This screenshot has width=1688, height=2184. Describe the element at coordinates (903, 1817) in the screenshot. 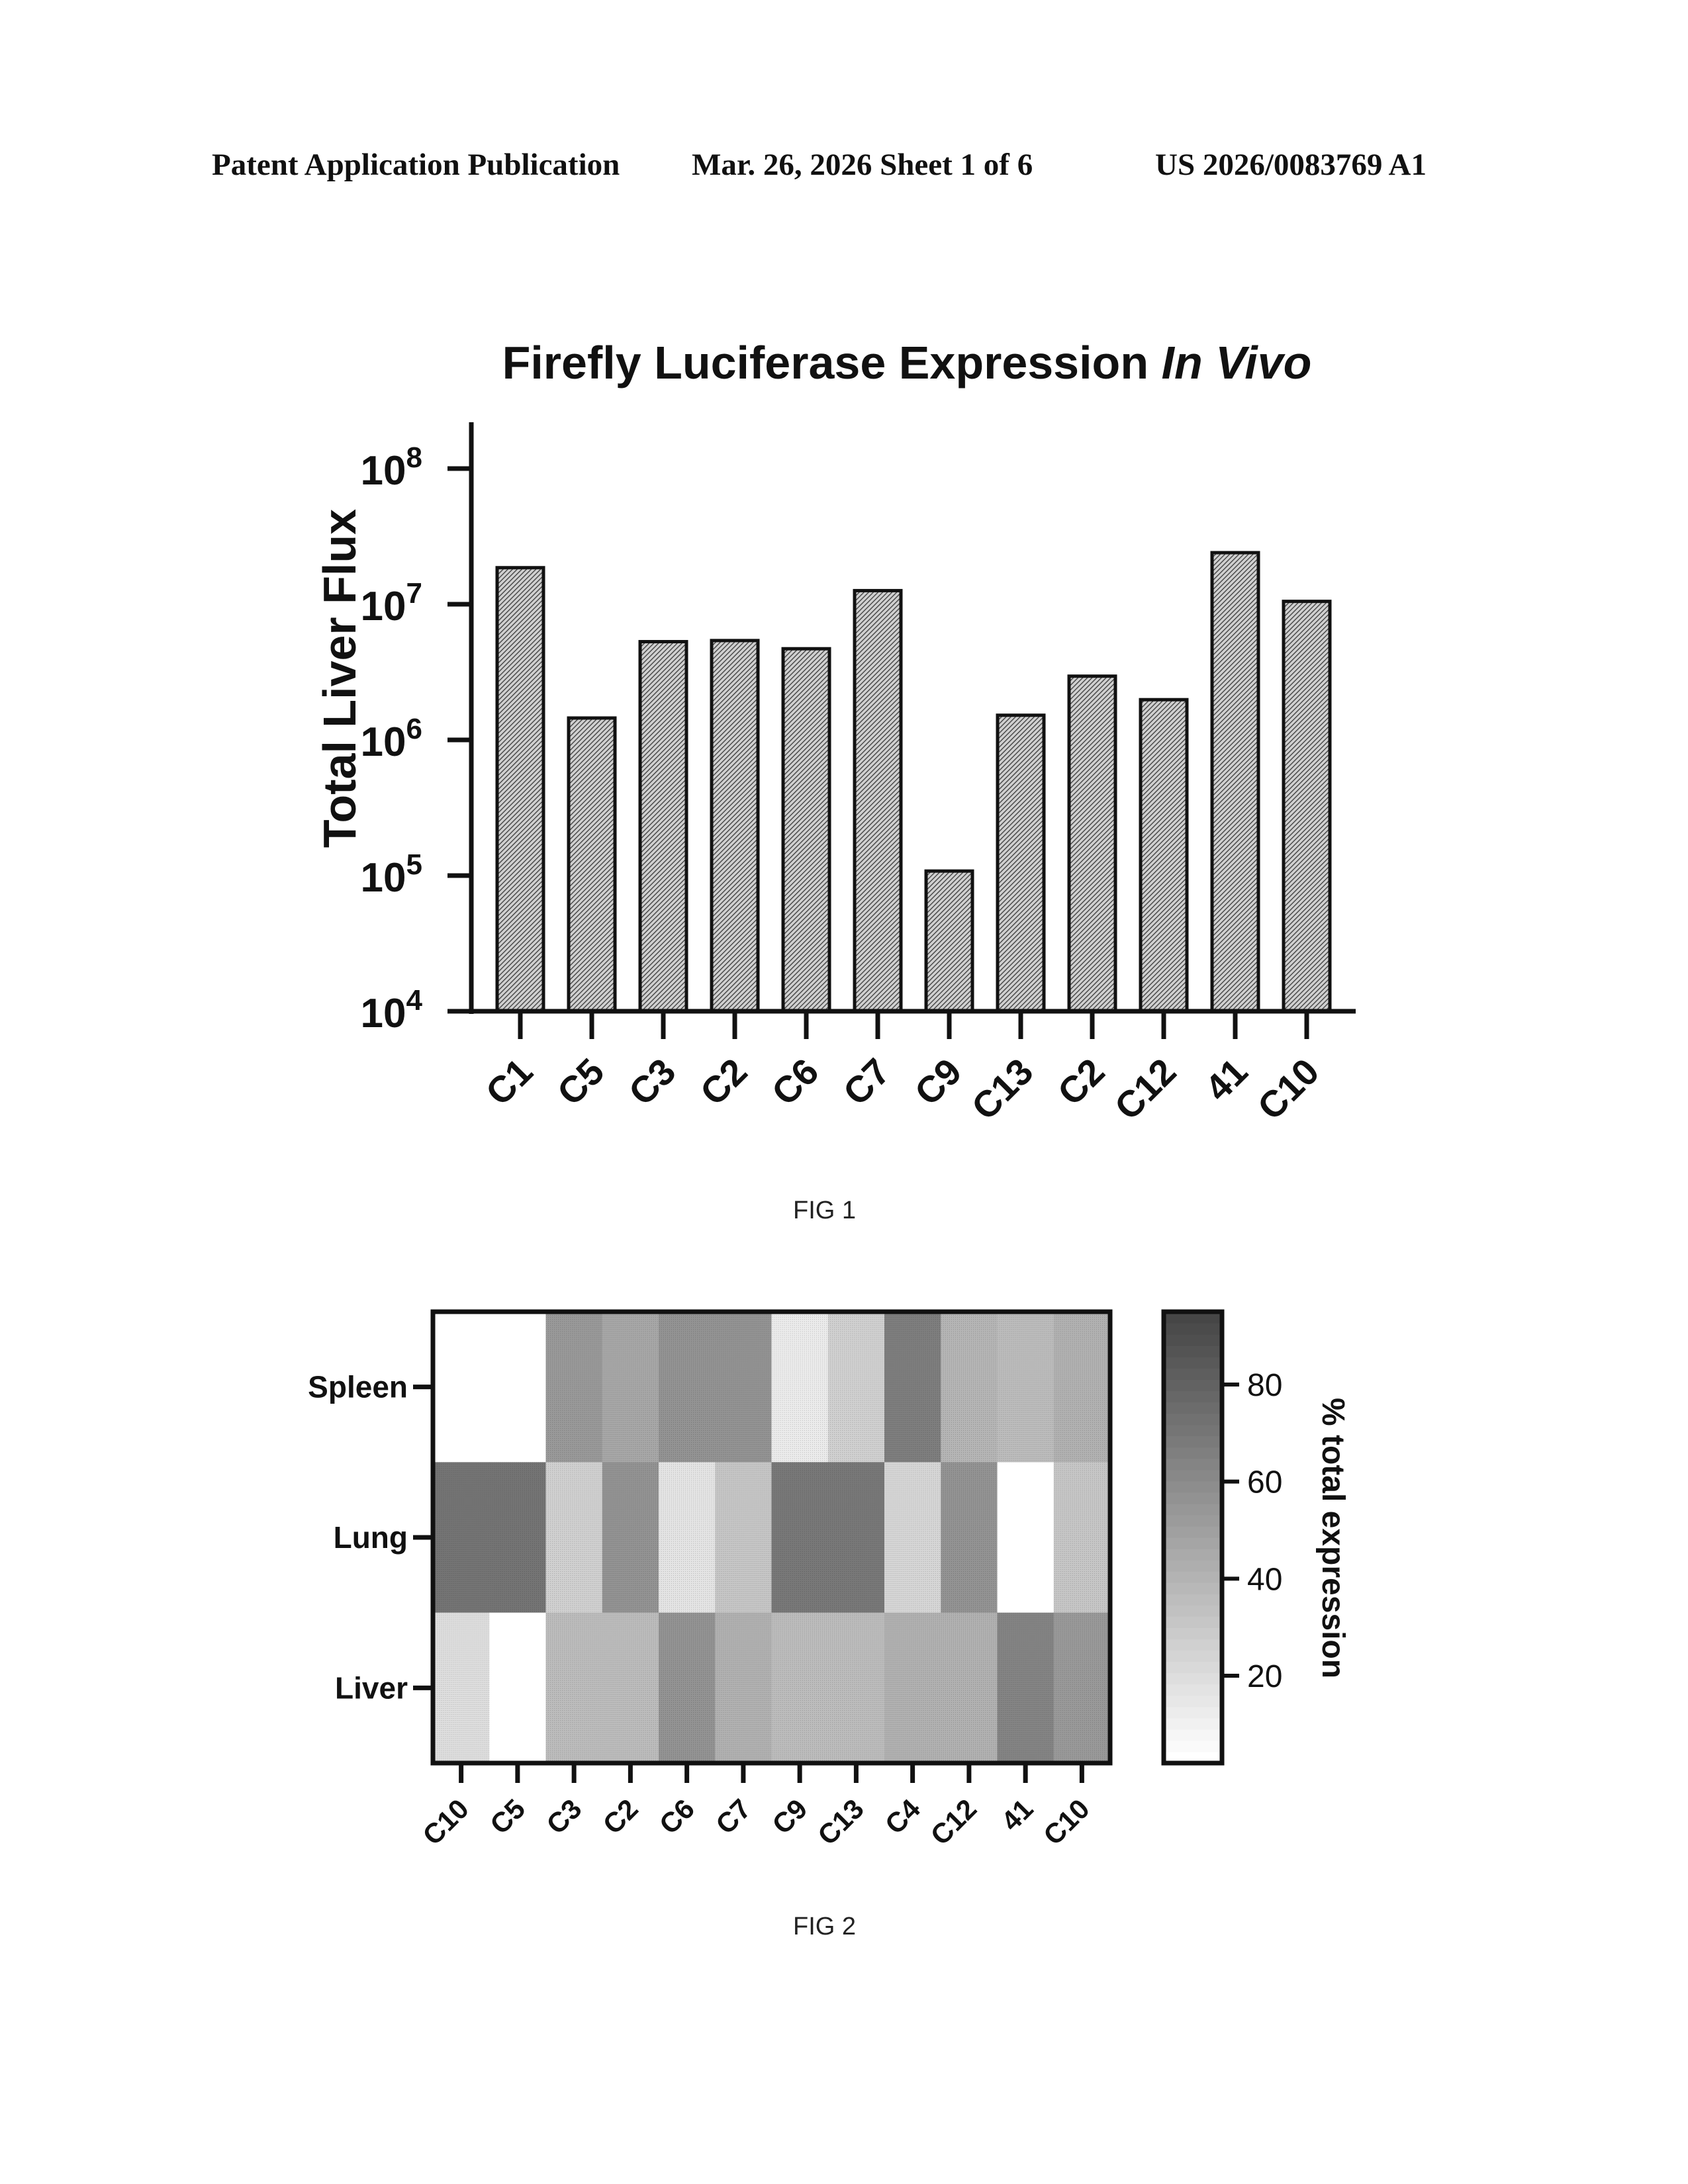

I see `col-label: C4` at that location.